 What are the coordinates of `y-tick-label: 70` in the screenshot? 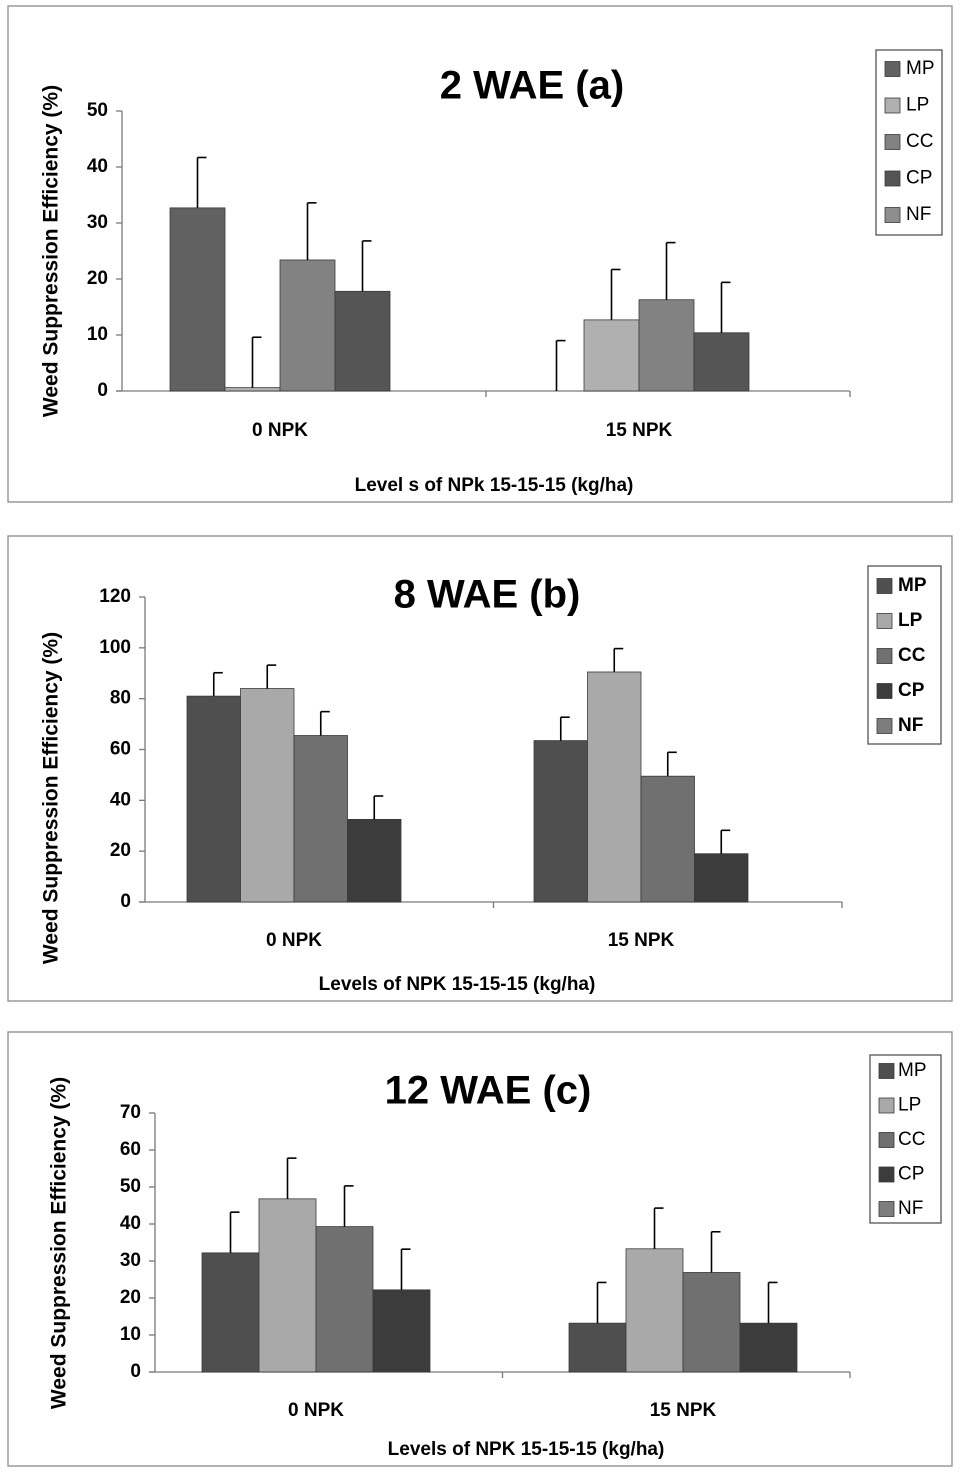 It's located at (130, 1112).